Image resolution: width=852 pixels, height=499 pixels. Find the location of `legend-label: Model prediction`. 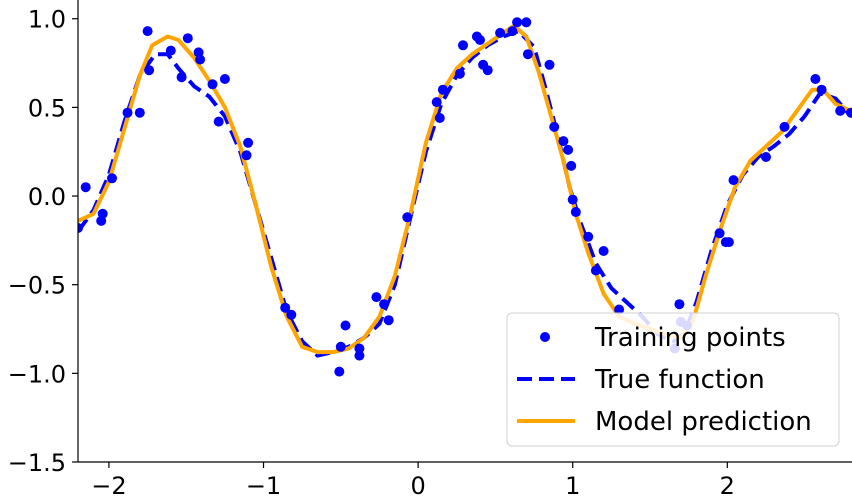

legend-label: Model prediction is located at coordinates (703, 422).